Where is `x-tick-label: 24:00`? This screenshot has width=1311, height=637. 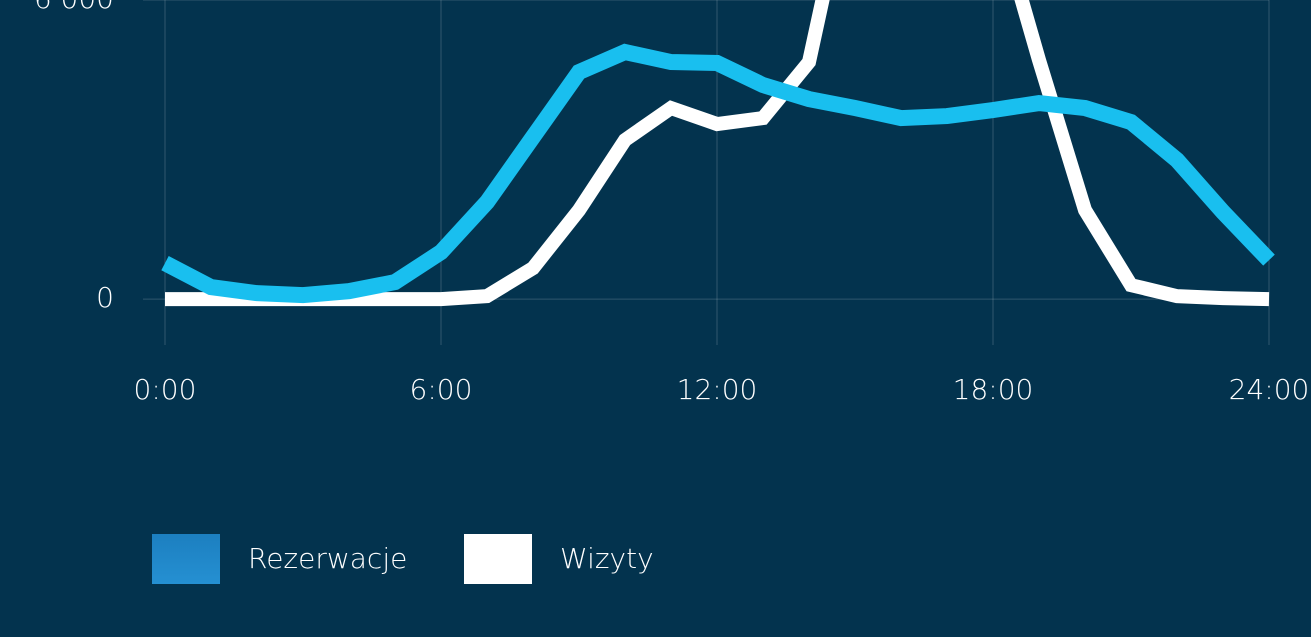
x-tick-label: 24:00 is located at coordinates (1269, 389).